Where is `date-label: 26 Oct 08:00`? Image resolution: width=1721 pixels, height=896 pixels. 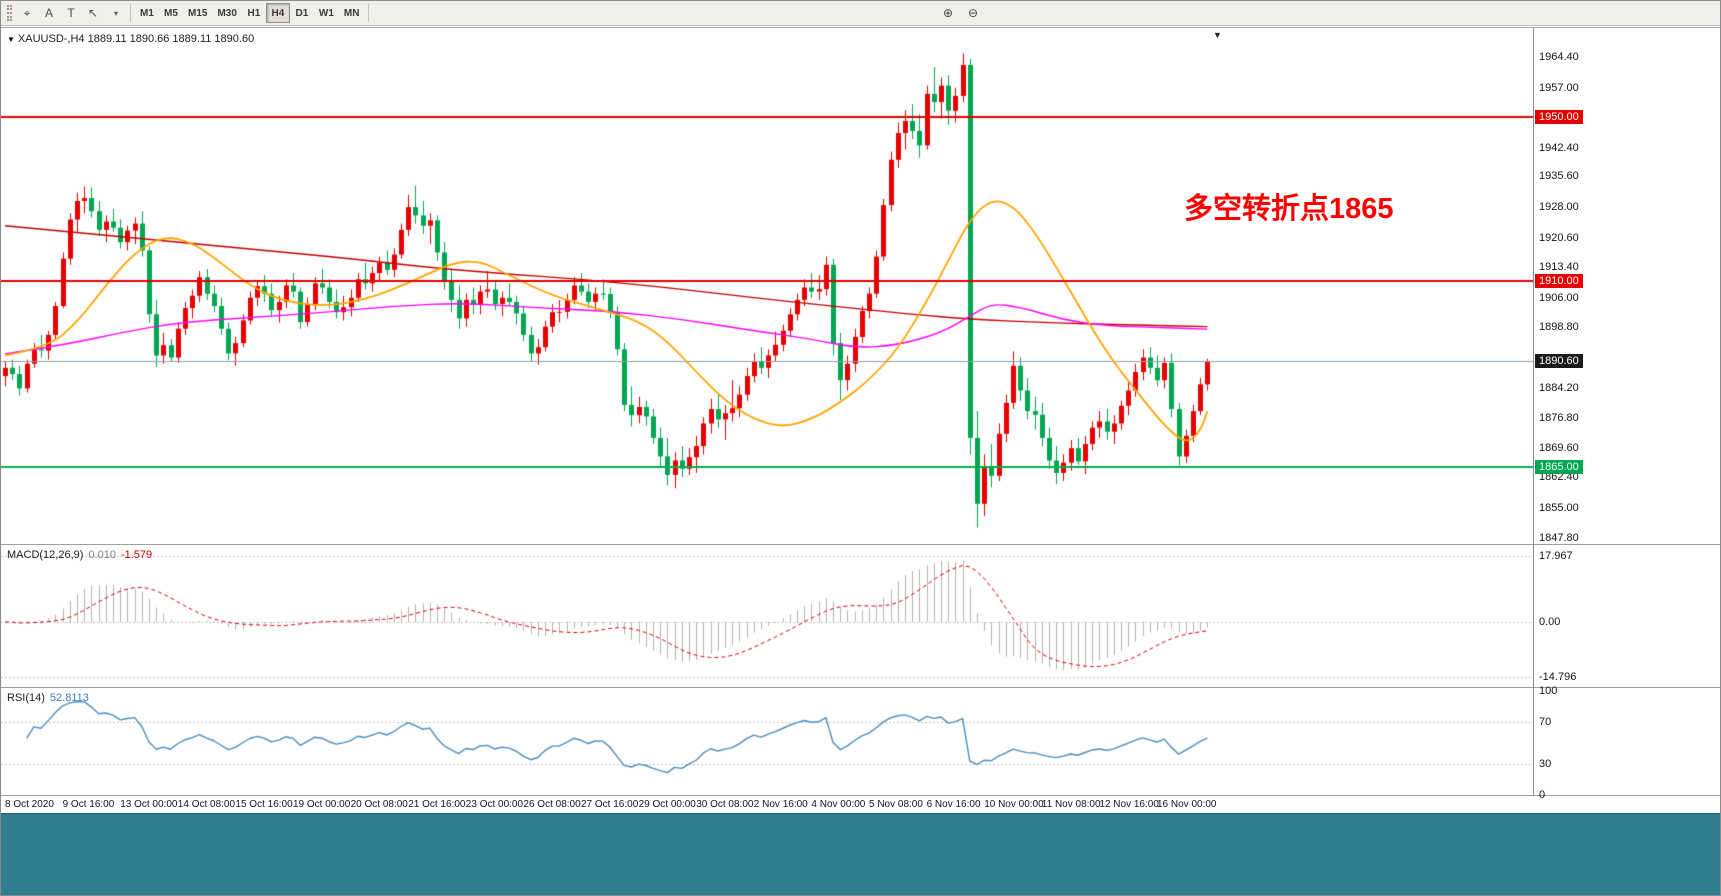 date-label: 26 Oct 08:00 is located at coordinates (552, 804).